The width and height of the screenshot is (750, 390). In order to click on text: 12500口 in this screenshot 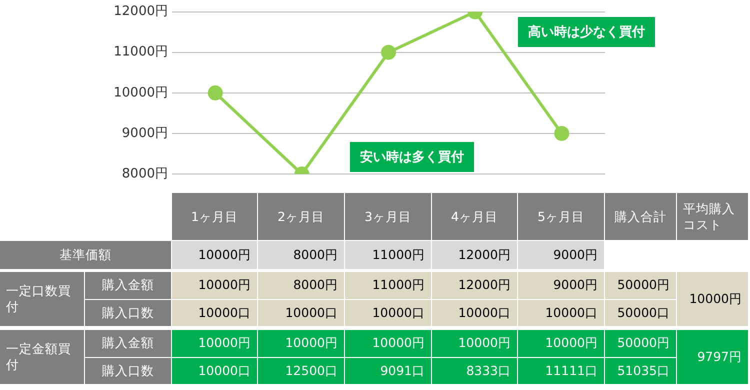, I will do `click(301, 371)`.